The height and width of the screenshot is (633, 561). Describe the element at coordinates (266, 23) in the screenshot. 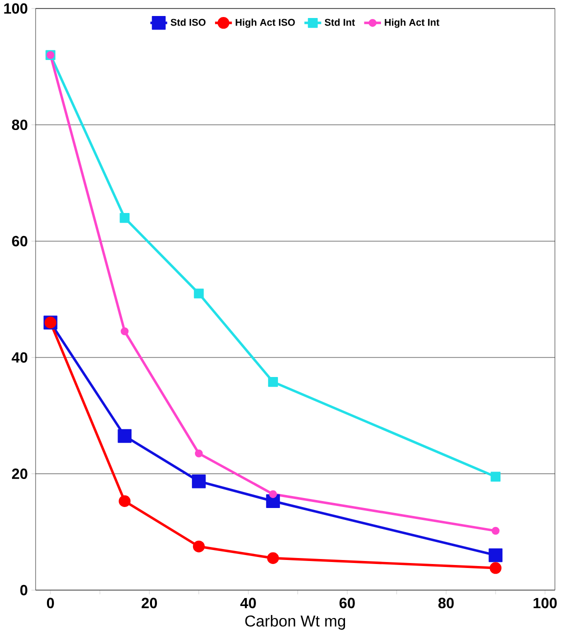

I see `legend-label: High Act ISO` at that location.